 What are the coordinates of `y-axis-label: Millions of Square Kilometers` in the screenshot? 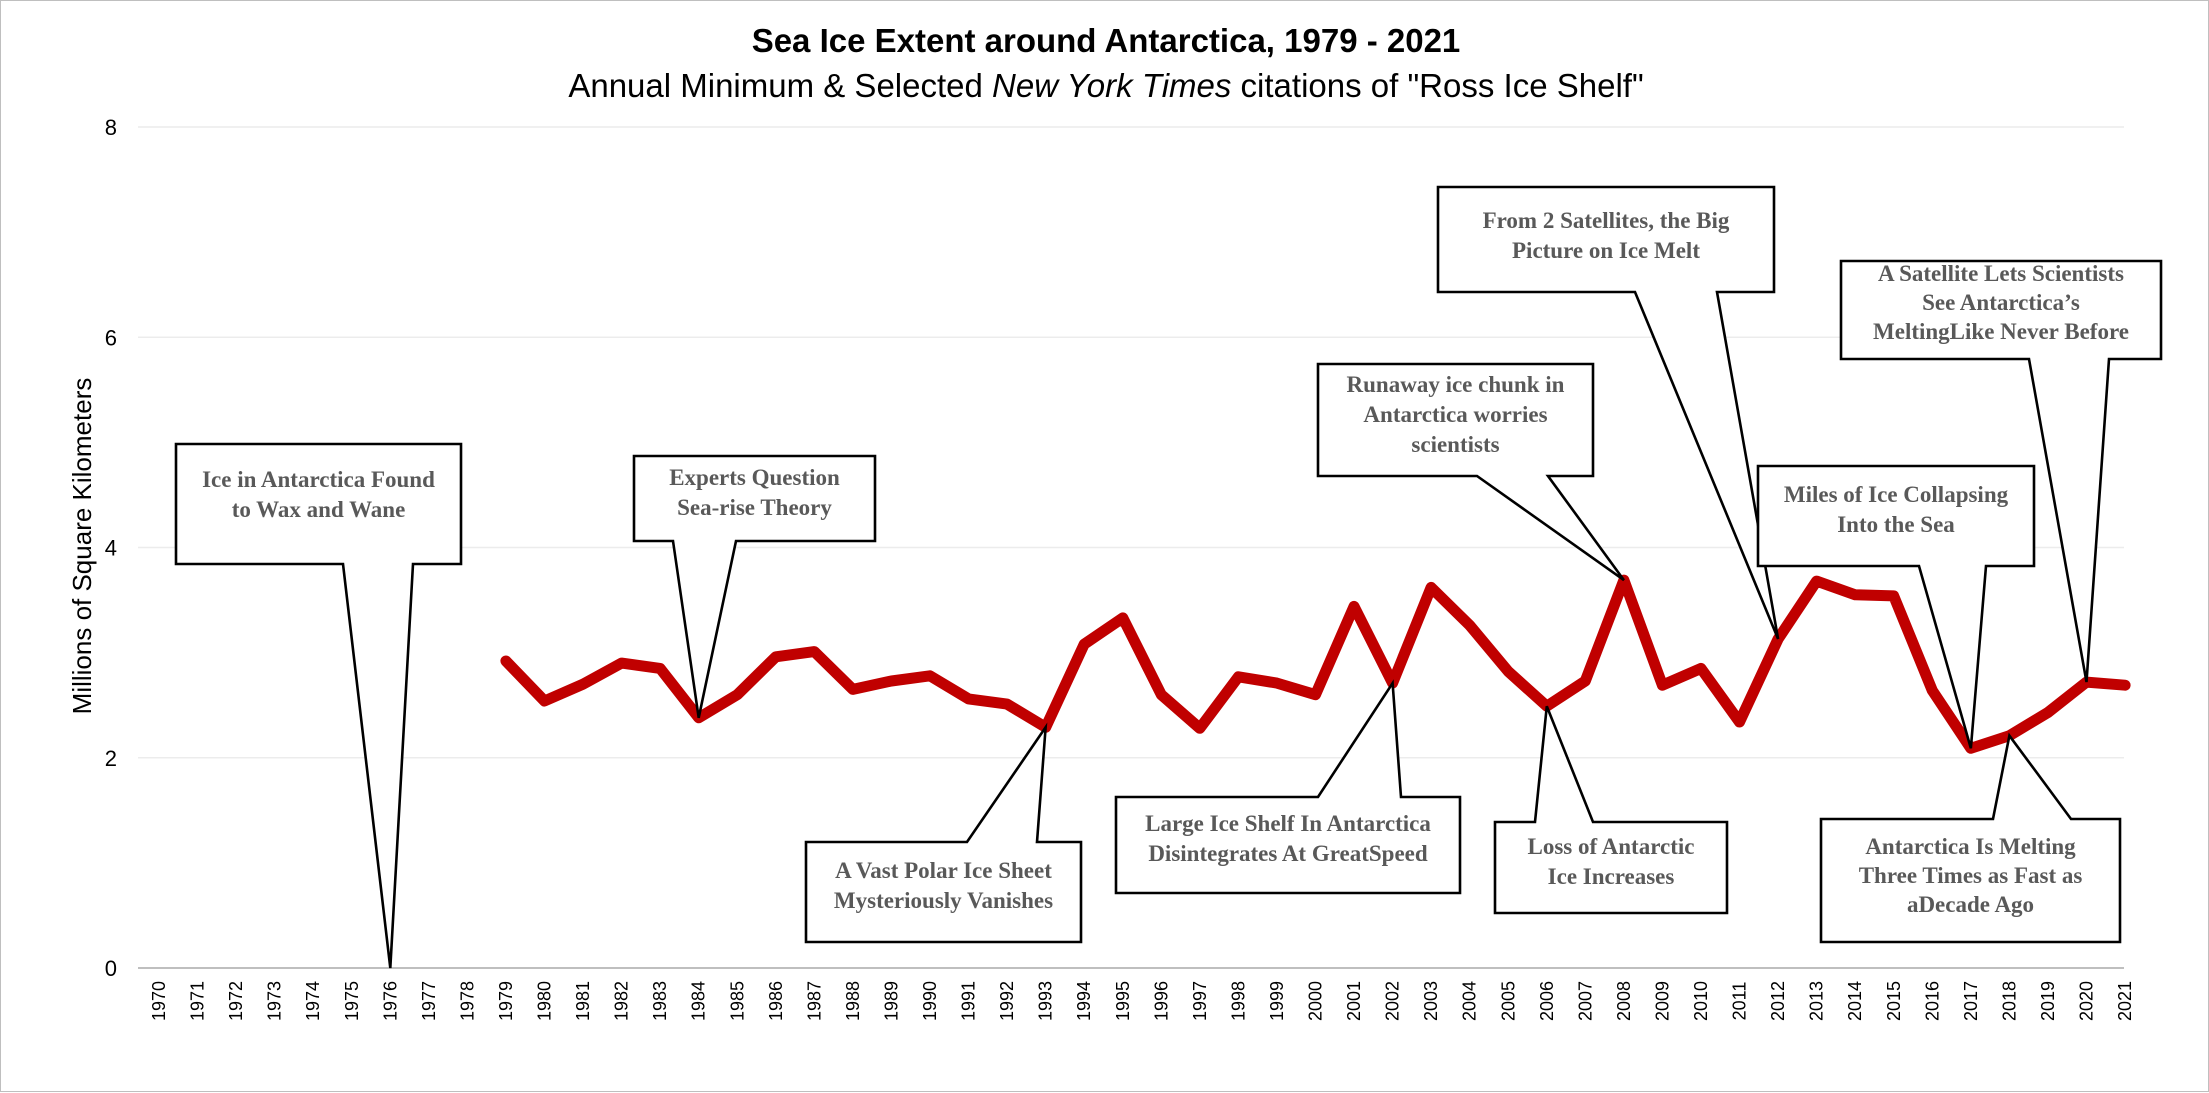 It's located at (82, 546).